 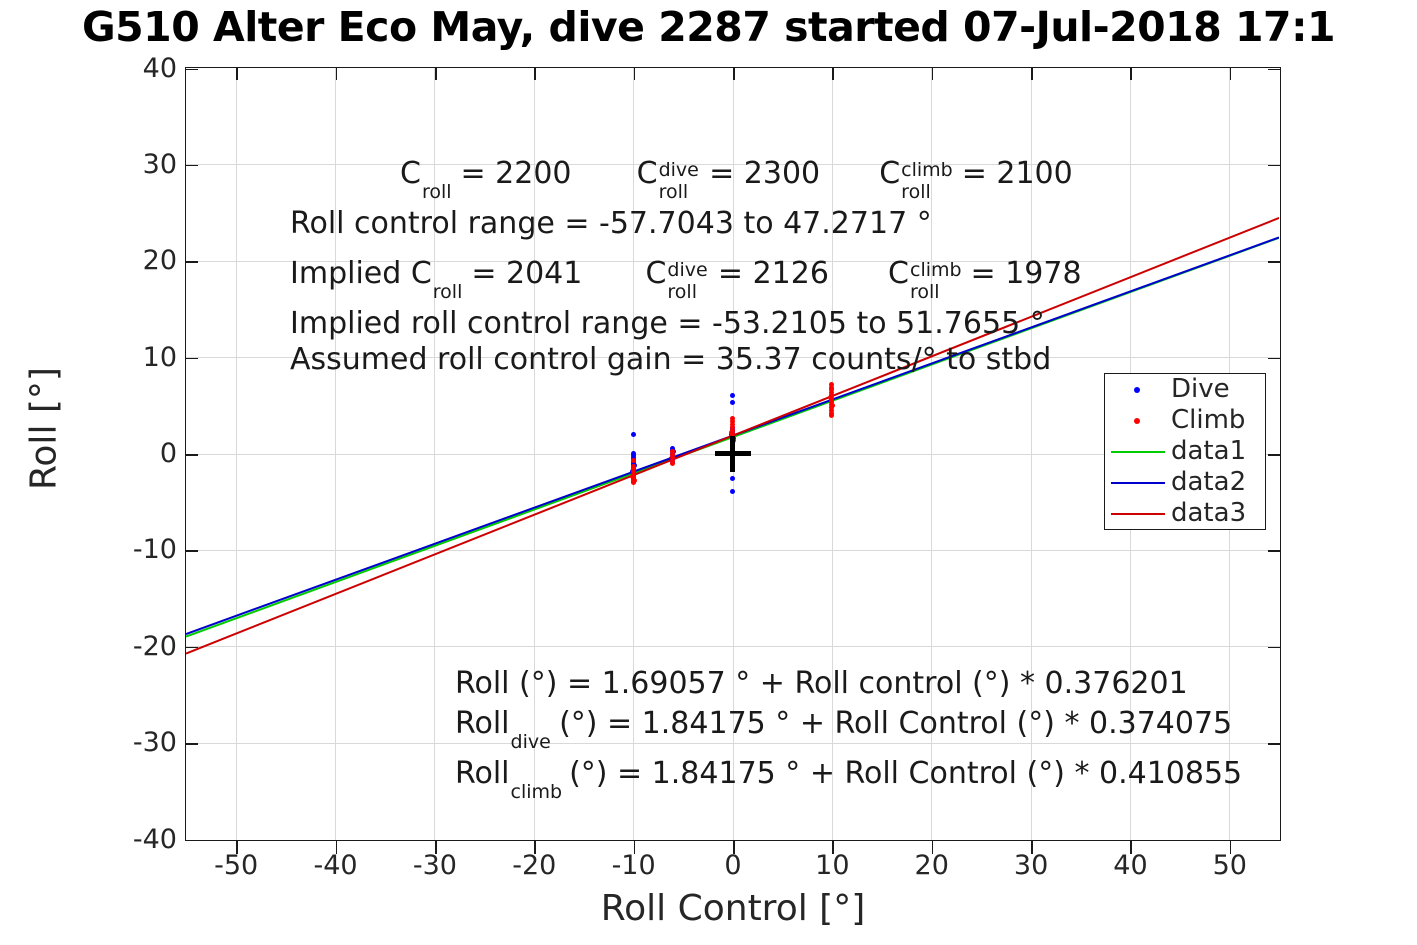 I want to click on y-tick-label: 0, so click(x=168, y=453).